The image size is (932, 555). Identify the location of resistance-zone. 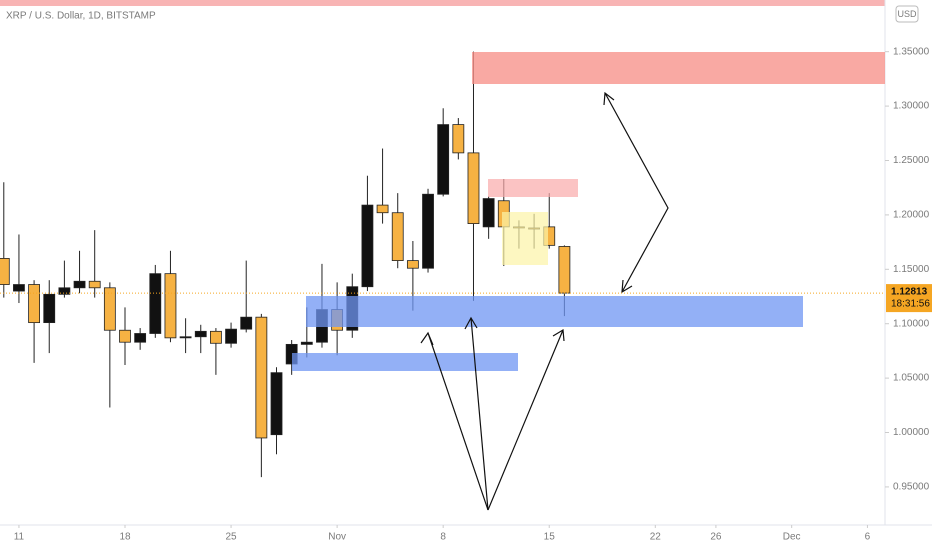
(678, 68).